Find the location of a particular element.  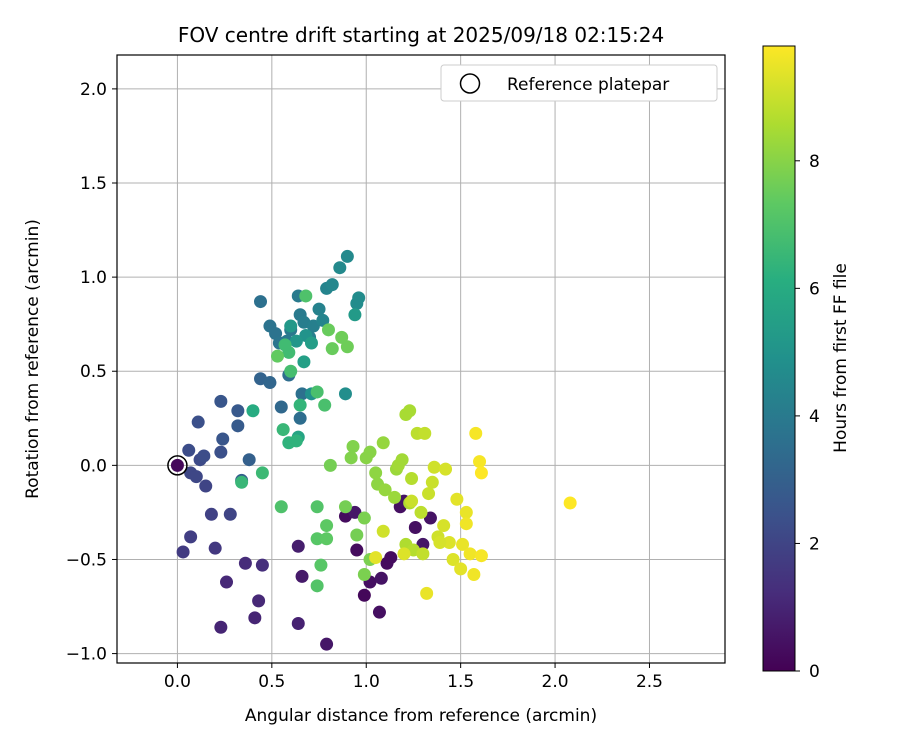

colorbar-tick-label: 8 is located at coordinates (814, 162).